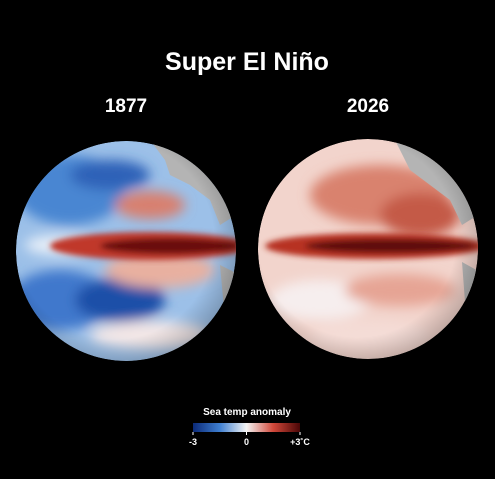 The image size is (495, 479). What do you see at coordinates (300, 442) in the screenshot?
I see `tick-label: +3˚C` at bounding box center [300, 442].